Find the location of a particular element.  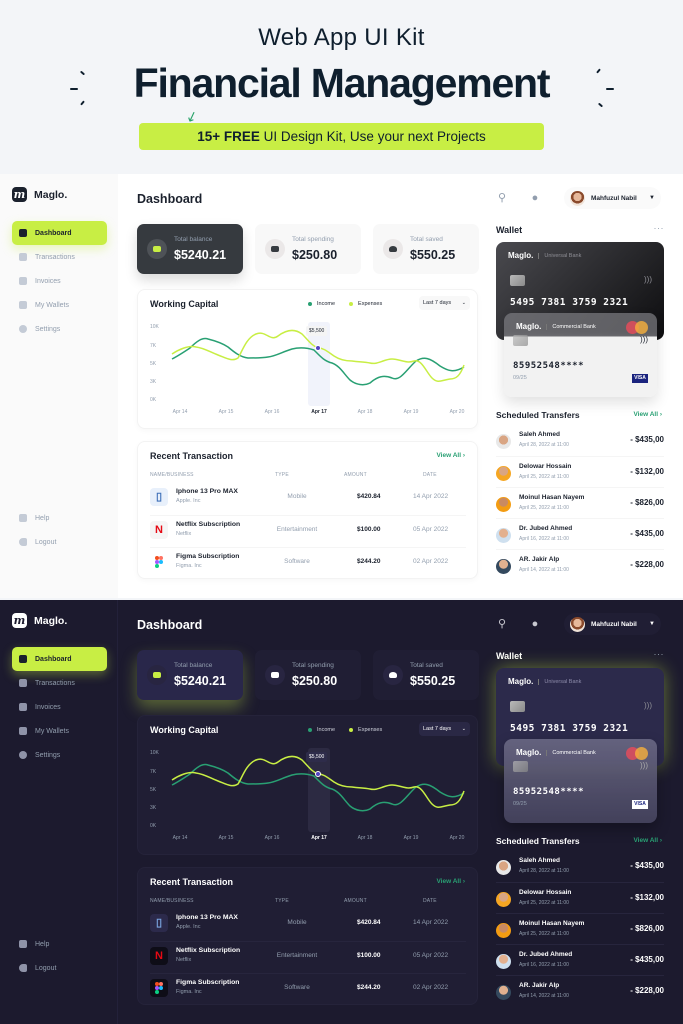

chevron-right-icon: › is located at coordinates (463, 881).